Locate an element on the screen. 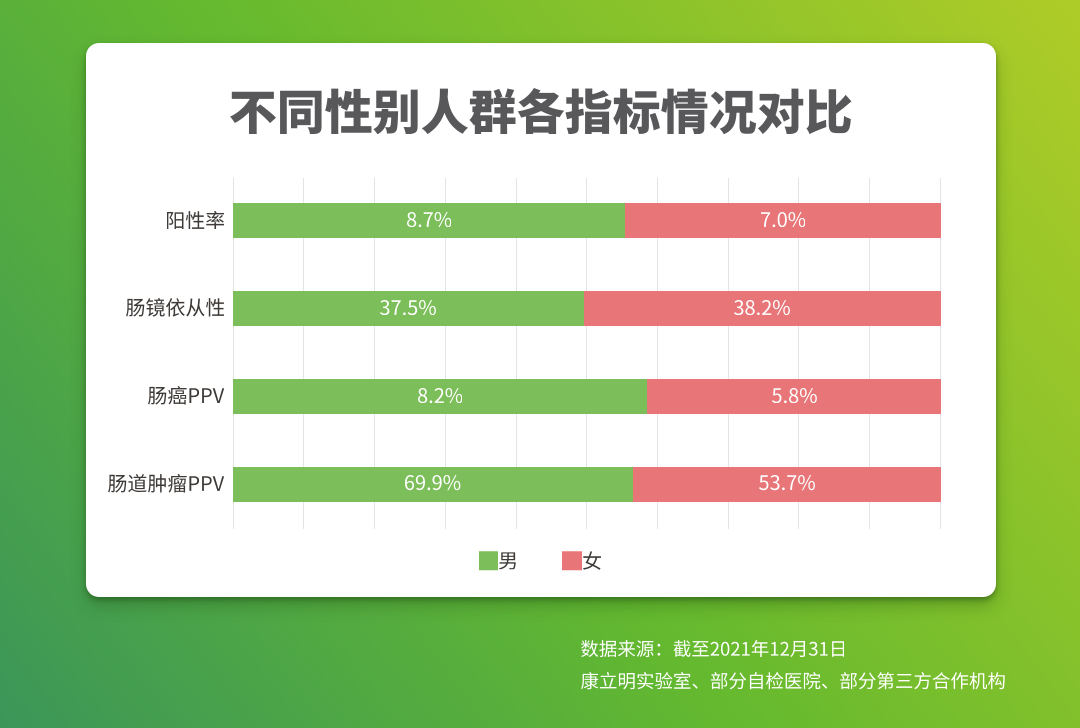 This screenshot has height=728, width=1080. source-line1-glyphs is located at coordinates (712, 649).